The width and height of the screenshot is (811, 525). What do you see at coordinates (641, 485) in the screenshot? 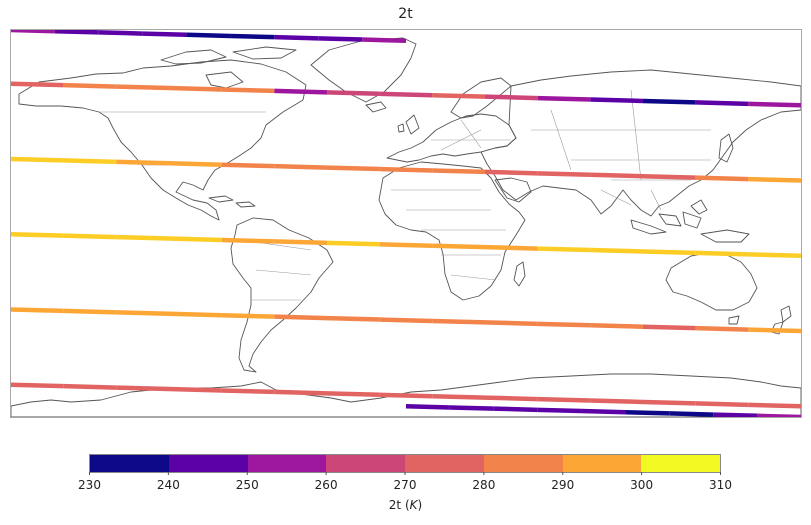
I see `colorbar-tick-label: 300` at bounding box center [641, 485].